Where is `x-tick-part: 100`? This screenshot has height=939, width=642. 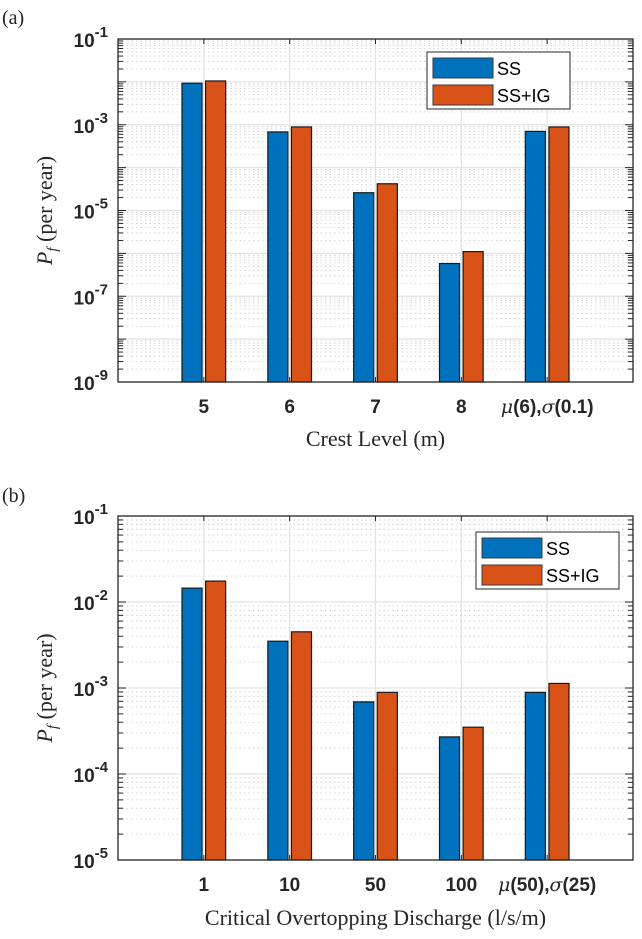
x-tick-part: 100 is located at coordinates (461, 885).